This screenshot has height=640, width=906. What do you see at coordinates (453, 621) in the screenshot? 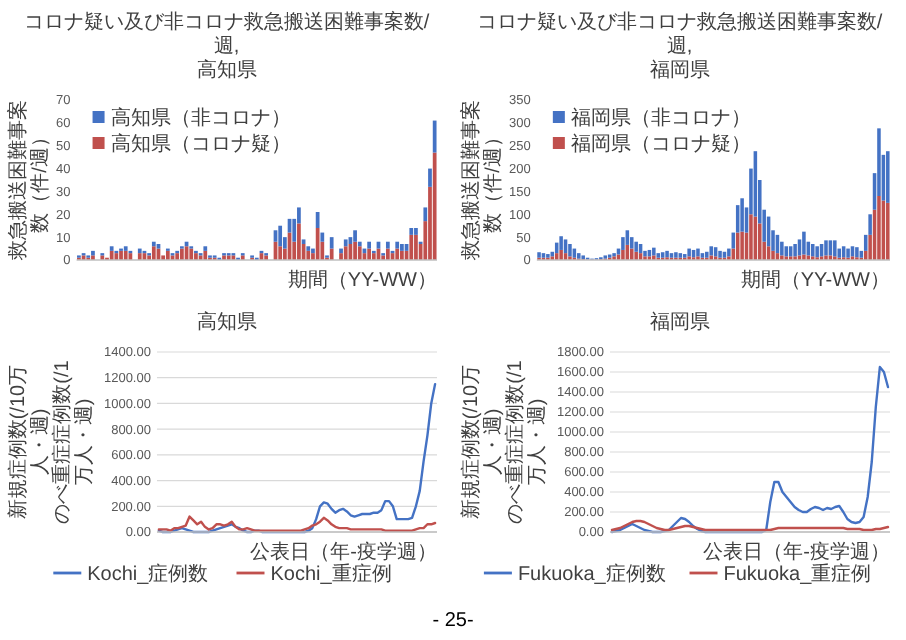
I see `text: - 25-` at bounding box center [453, 621].